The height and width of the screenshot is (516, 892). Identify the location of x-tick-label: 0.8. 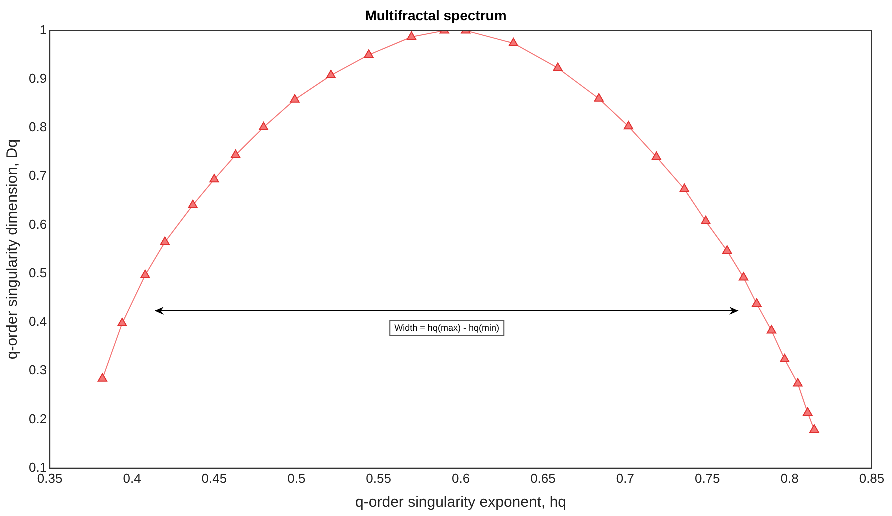
(789, 478).